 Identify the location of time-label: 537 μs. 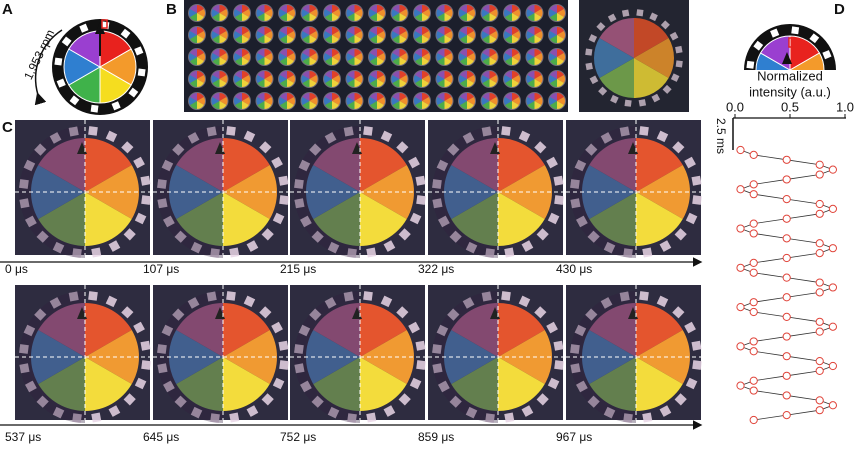
(23, 437).